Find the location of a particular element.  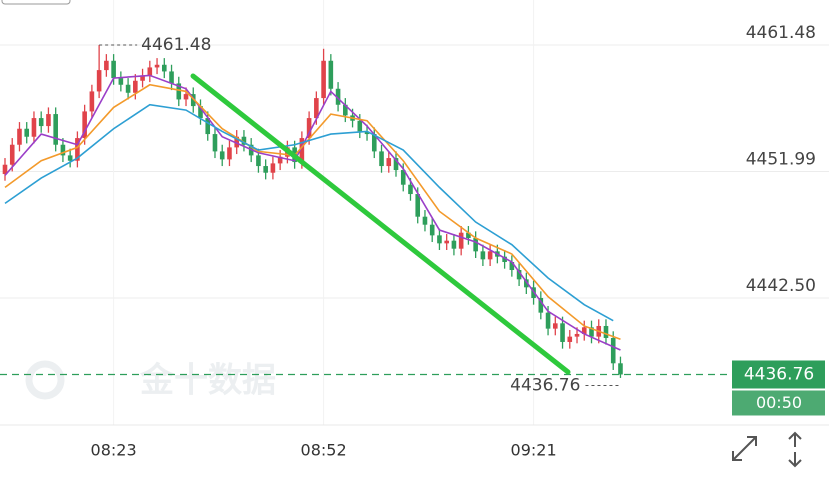

countdown-box is located at coordinates (778, 403).